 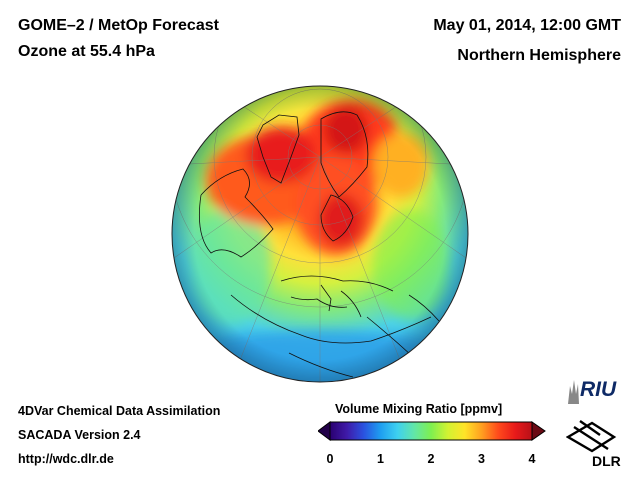 I want to click on colorbar-tick-label: 1, so click(x=380, y=459).